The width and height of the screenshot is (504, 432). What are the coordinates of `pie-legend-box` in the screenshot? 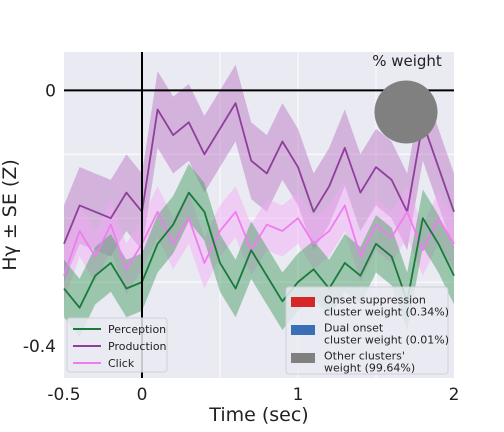 It's located at (367, 330).